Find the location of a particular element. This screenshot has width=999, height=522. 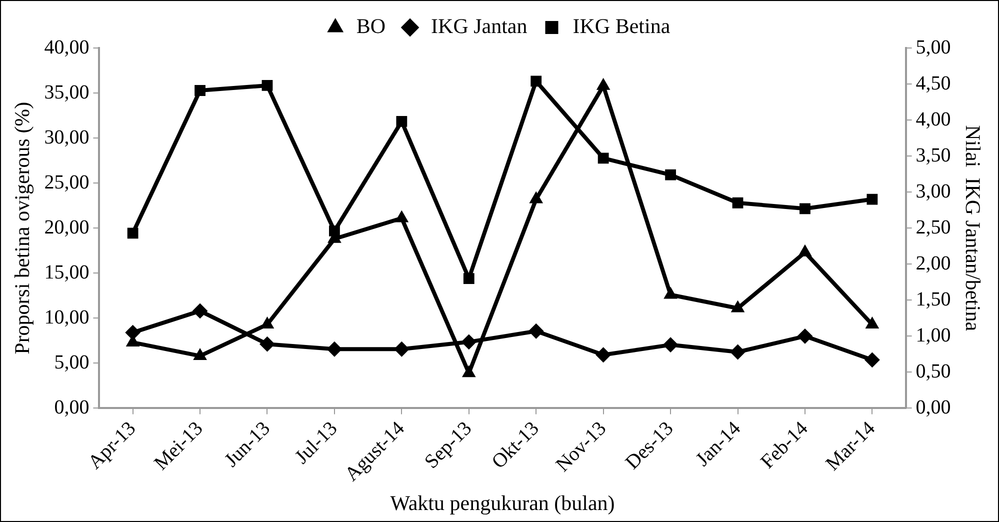

legend-label: BO is located at coordinates (371, 26).